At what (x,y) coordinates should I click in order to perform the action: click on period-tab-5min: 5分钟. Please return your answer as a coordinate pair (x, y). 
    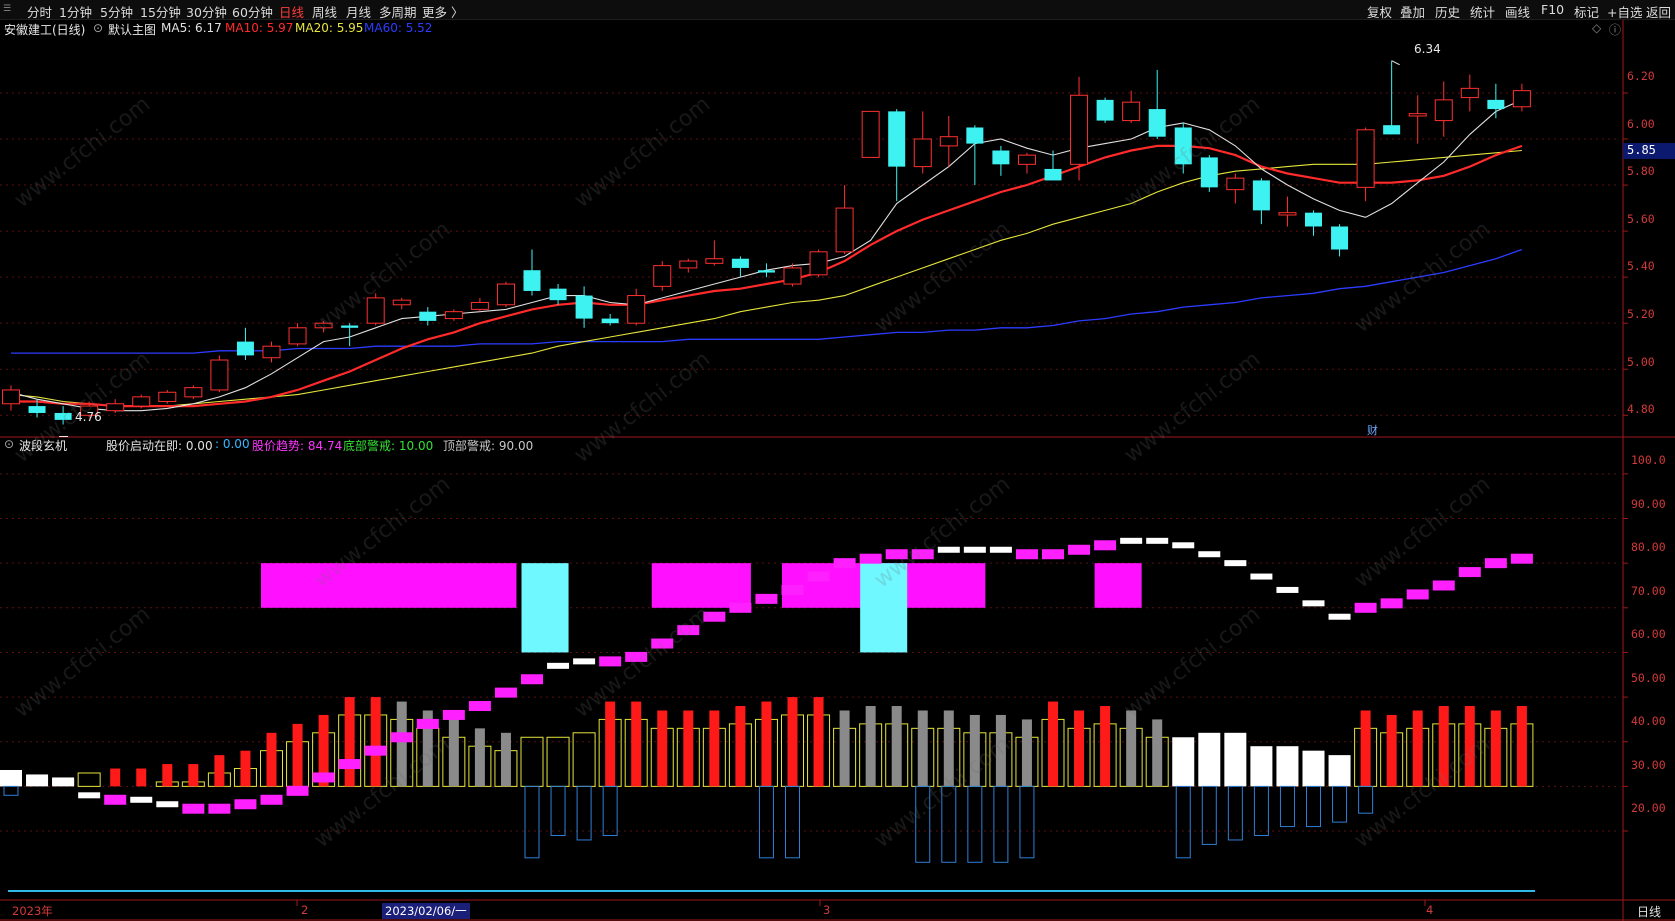
    Looking at the image, I should click on (116, 12).